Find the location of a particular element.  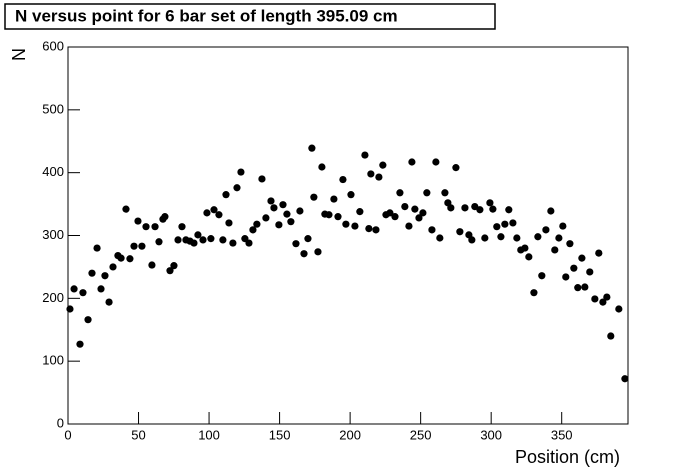

x-tick-label: 0 is located at coordinates (67, 434).